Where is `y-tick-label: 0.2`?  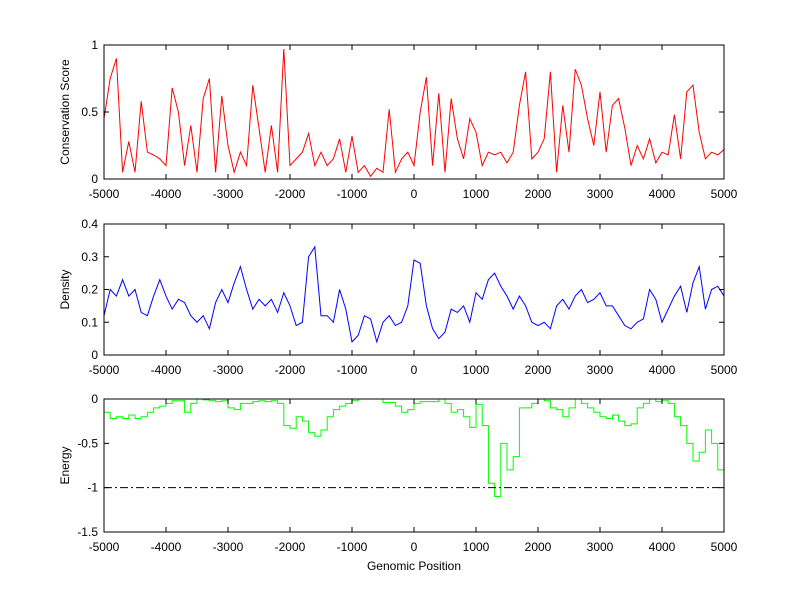
y-tick-label: 0.2 is located at coordinates (89, 290).